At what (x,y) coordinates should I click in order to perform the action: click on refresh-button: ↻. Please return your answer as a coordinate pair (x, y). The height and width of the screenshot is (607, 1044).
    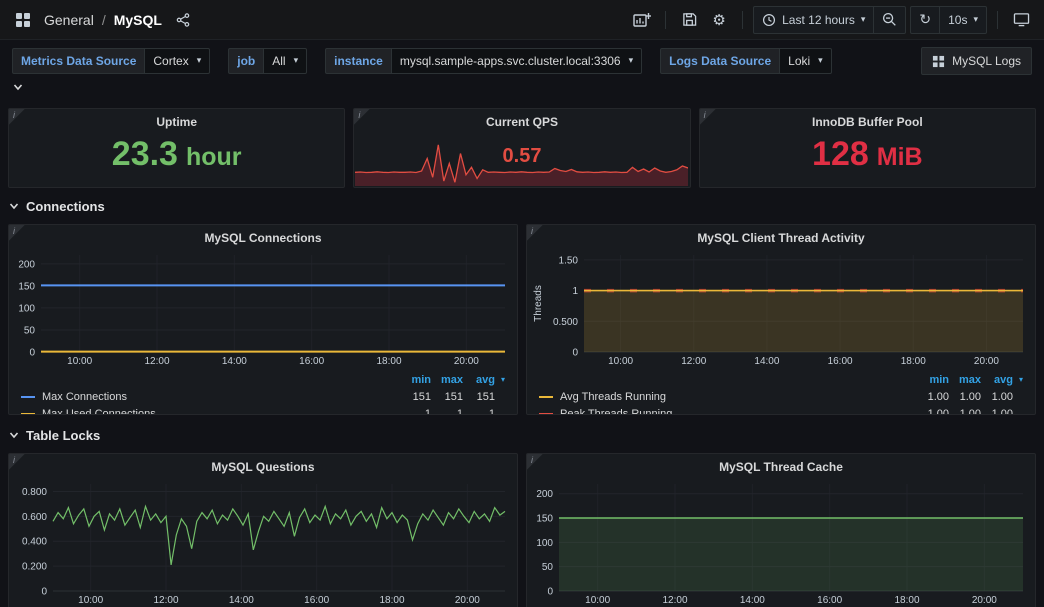
    Looking at the image, I should click on (925, 20).